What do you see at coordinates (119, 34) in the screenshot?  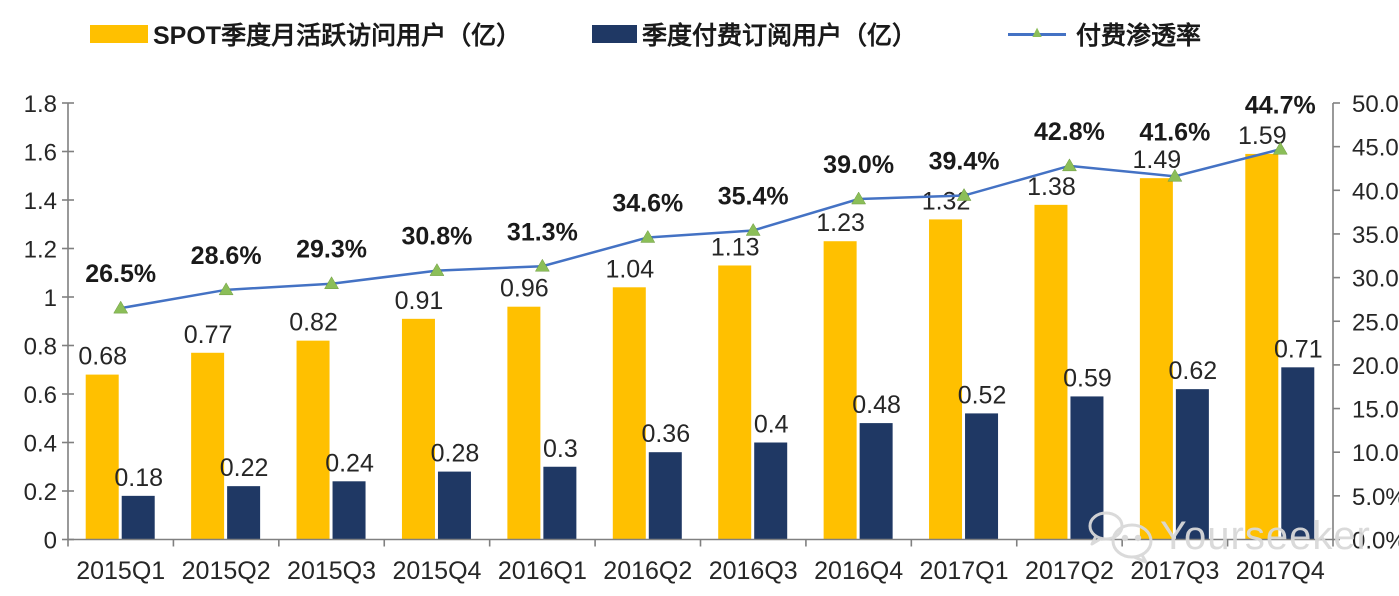 I see `mau-bar-swatch` at bounding box center [119, 34].